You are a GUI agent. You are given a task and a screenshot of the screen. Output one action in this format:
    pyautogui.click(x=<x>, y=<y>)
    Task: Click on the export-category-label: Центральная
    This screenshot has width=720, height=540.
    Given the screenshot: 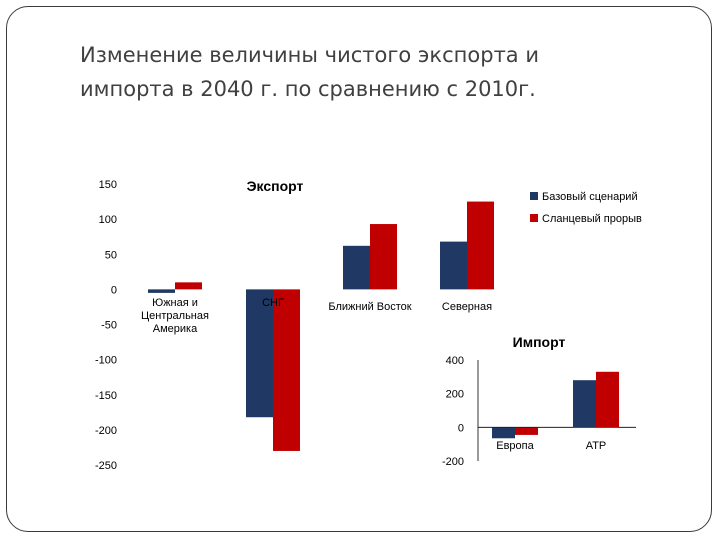 What is the action you would take?
    pyautogui.click(x=175, y=316)
    